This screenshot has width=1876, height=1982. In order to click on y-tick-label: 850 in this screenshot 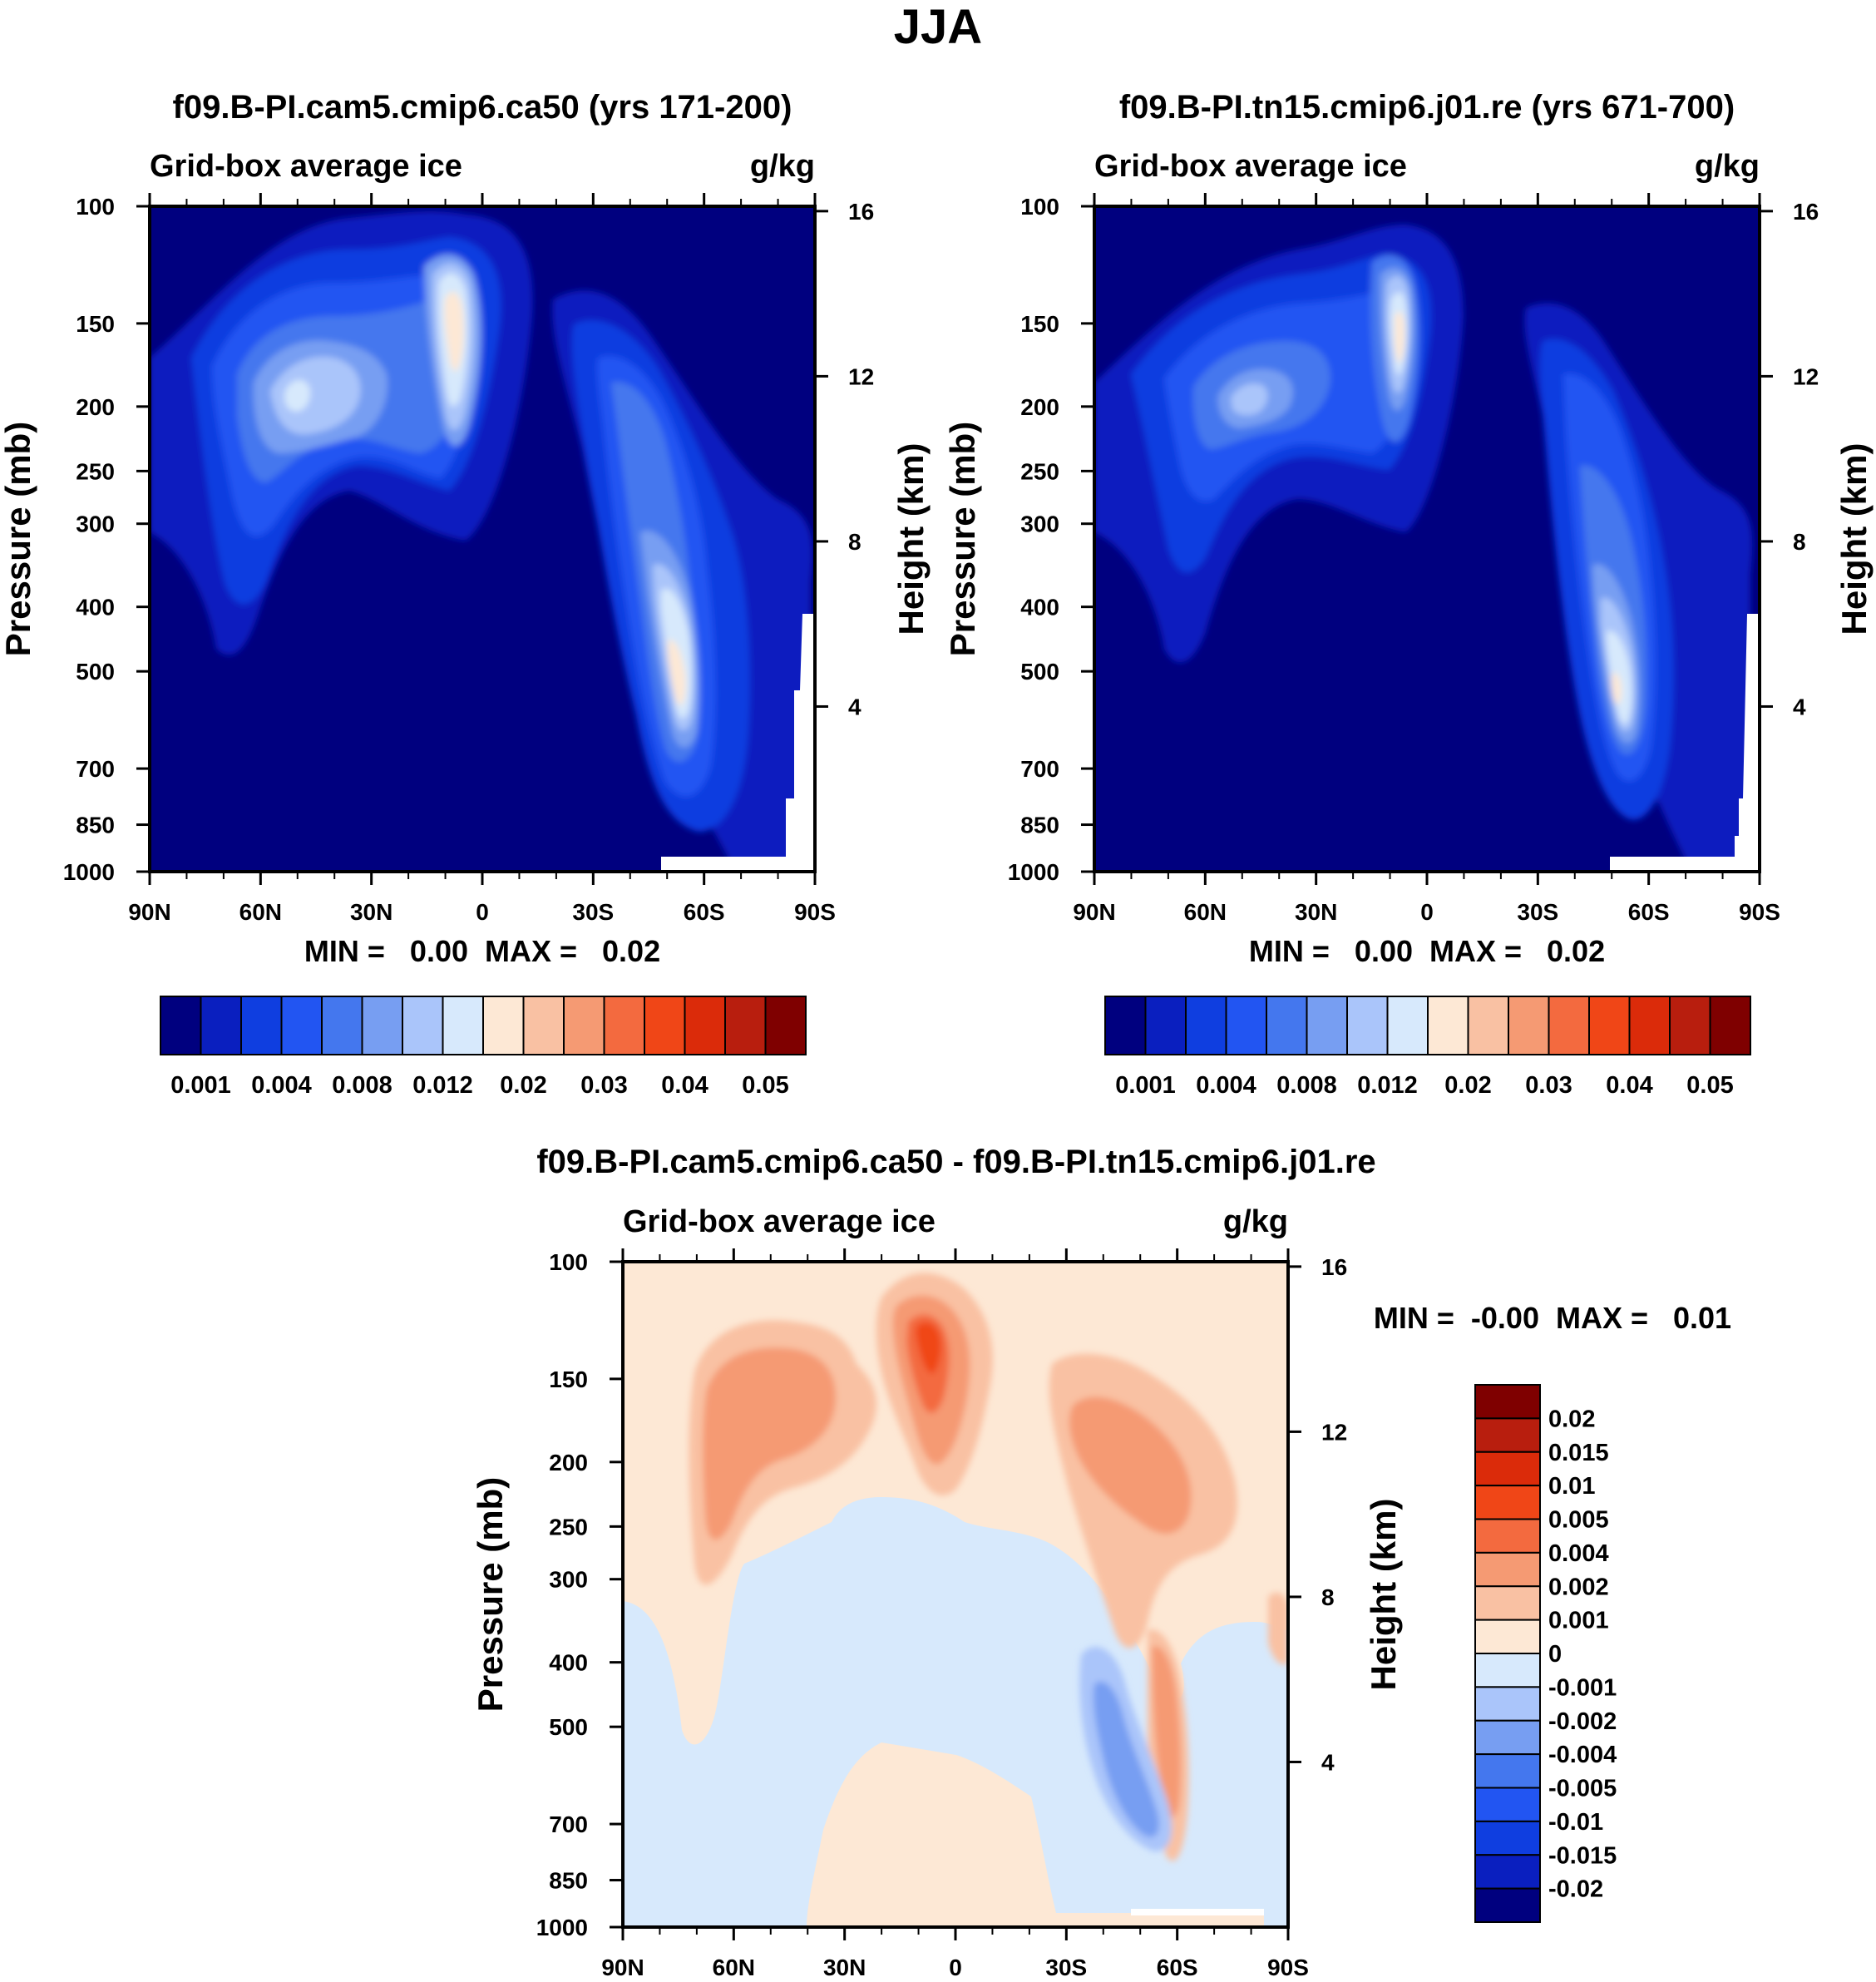, I will do `click(1039, 825)`.